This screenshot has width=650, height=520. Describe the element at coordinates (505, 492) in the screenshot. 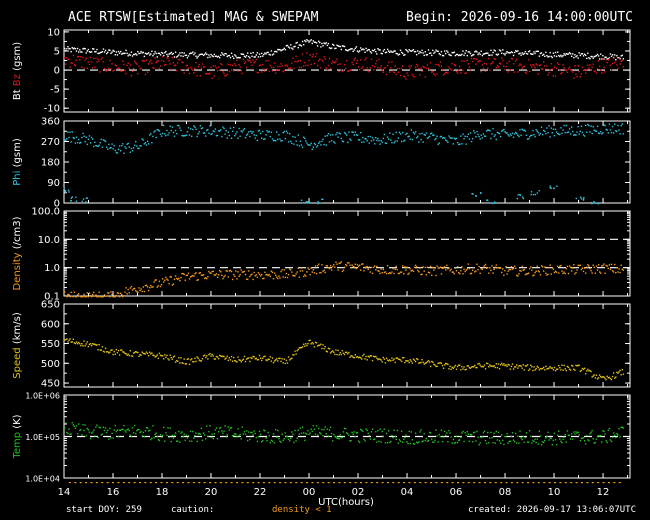

I see `x-tick-label: 08` at that location.